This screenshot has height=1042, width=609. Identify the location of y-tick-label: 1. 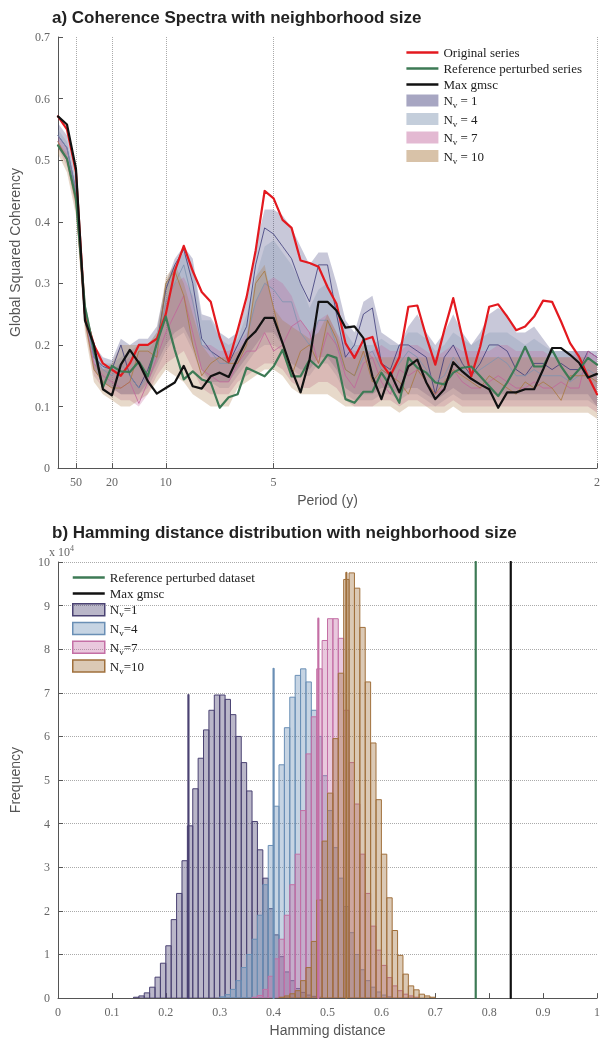
(47, 954).